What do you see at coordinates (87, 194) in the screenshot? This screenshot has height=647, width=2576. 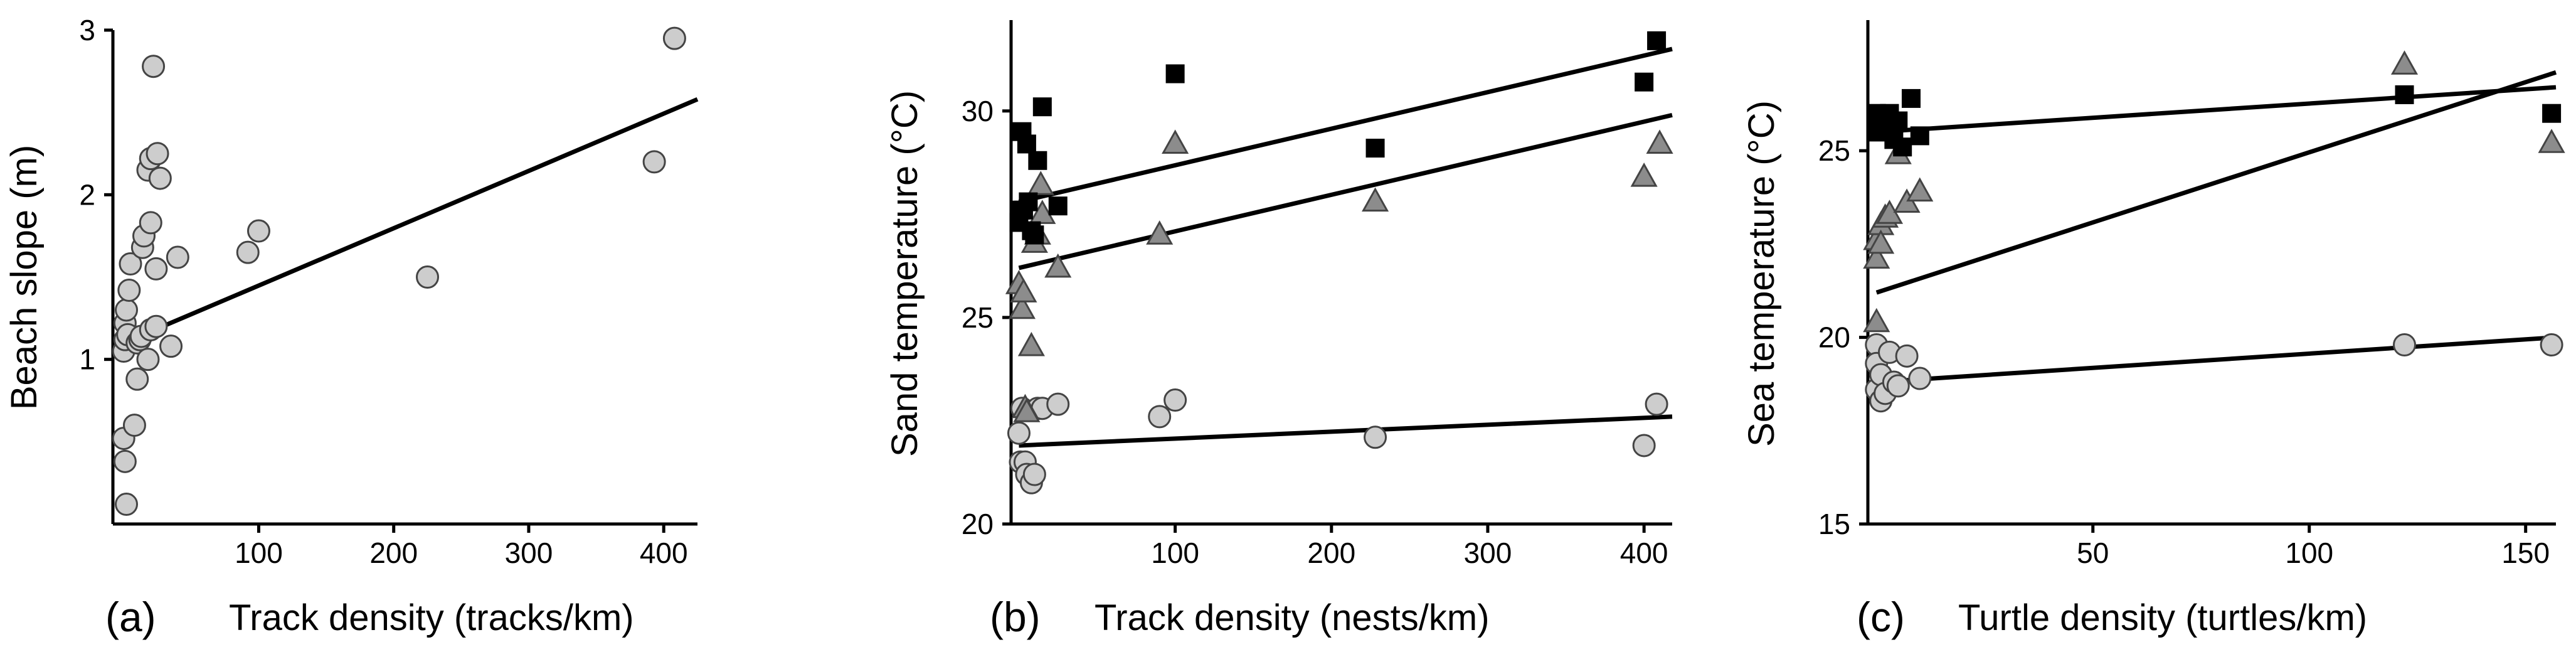 I see `y-tick-label-a-1: 2` at bounding box center [87, 194].